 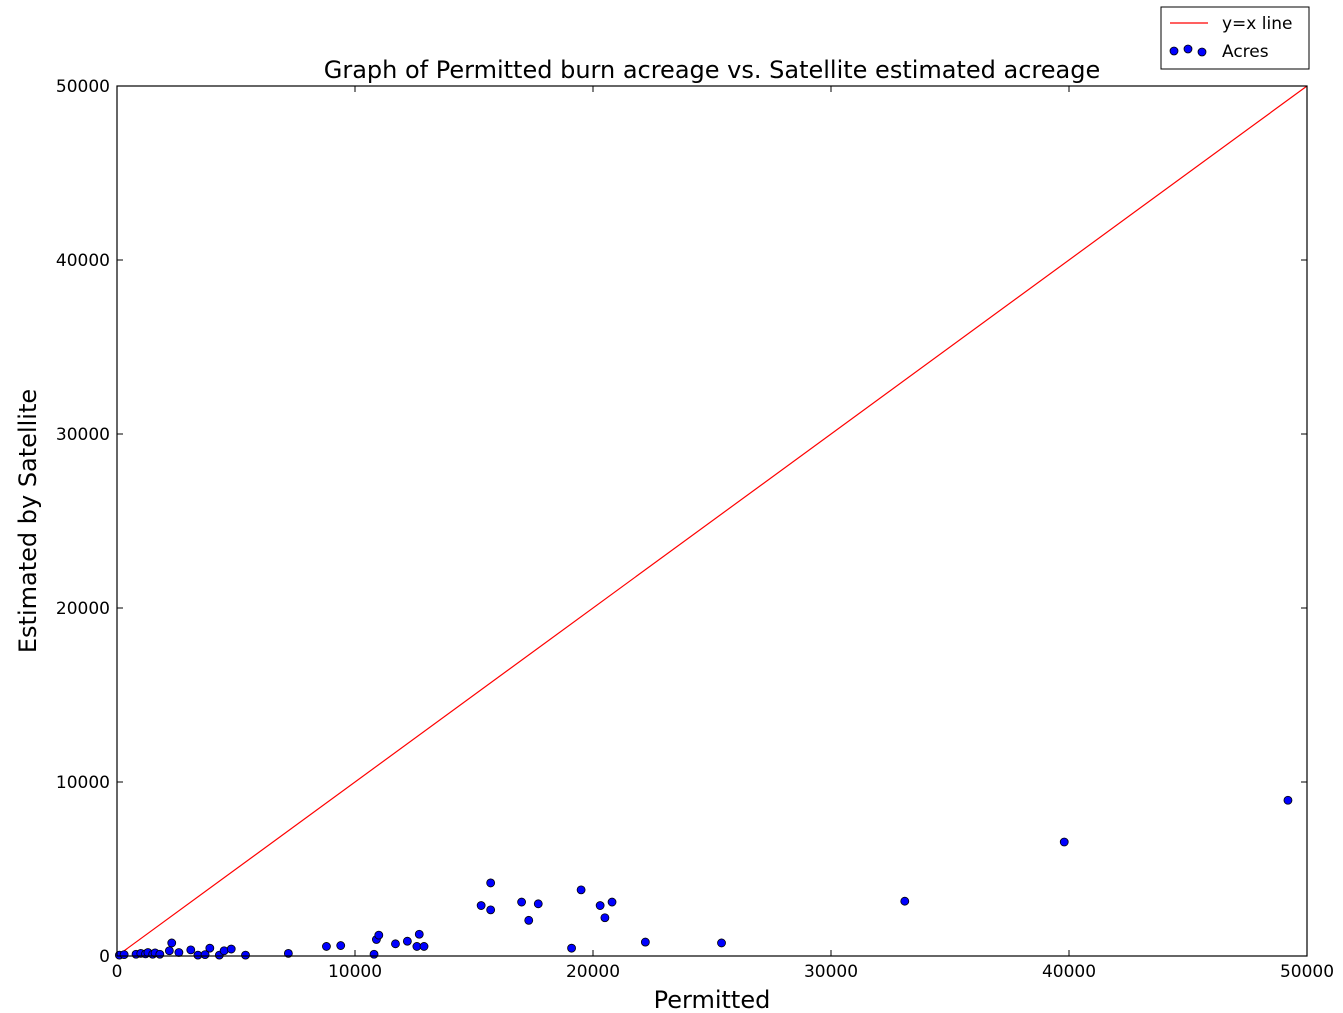 I want to click on x-tick-label: 10000, so click(x=355, y=972).